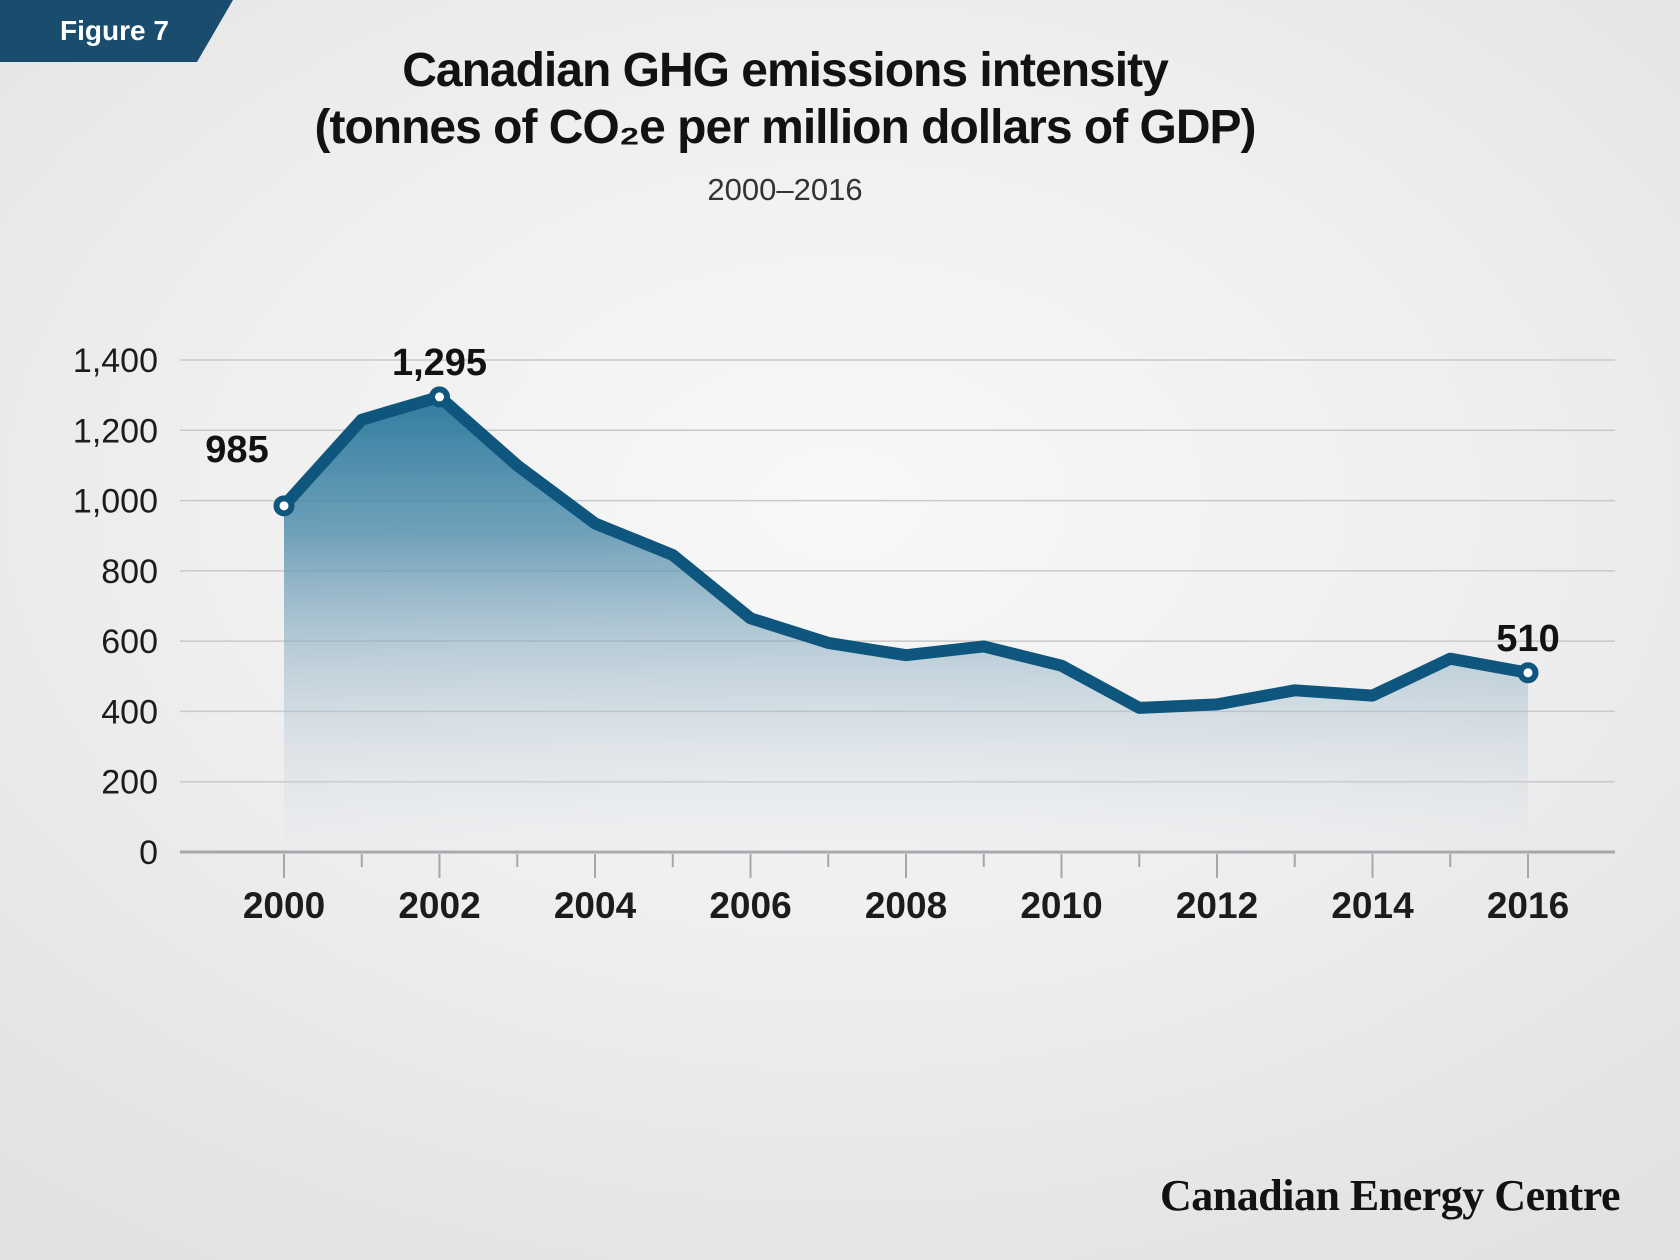 The image size is (1680, 1260). What do you see at coordinates (1527, 639) in the screenshot?
I see `data-label-2016: 510` at bounding box center [1527, 639].